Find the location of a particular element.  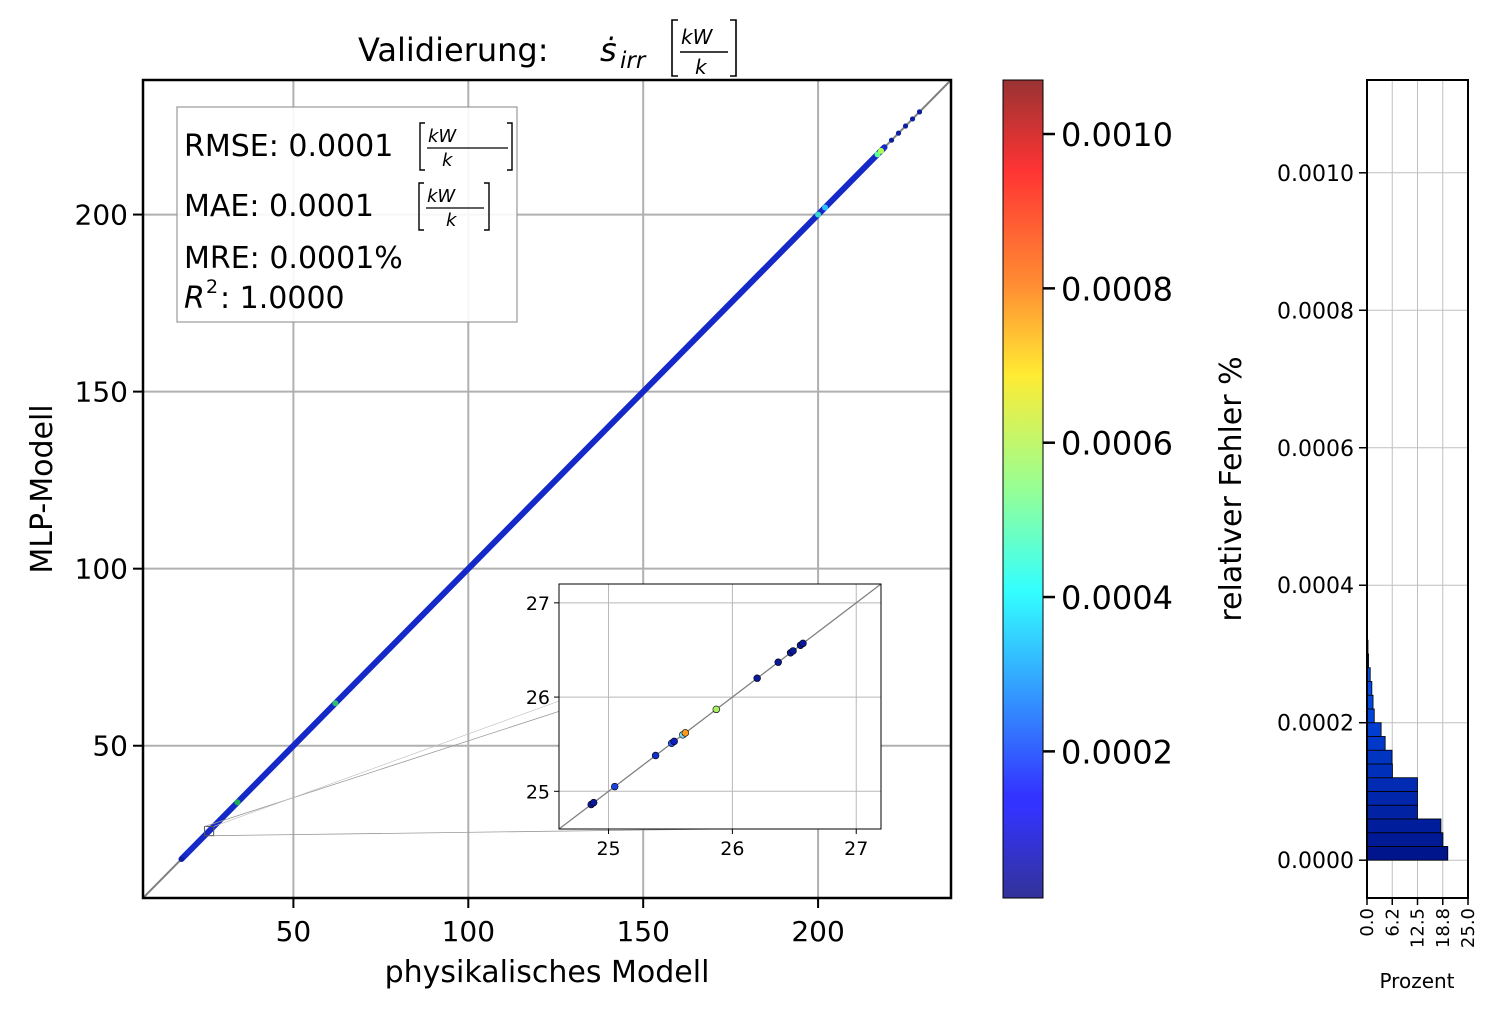

inset-data-marks is located at coordinates (697, 724).